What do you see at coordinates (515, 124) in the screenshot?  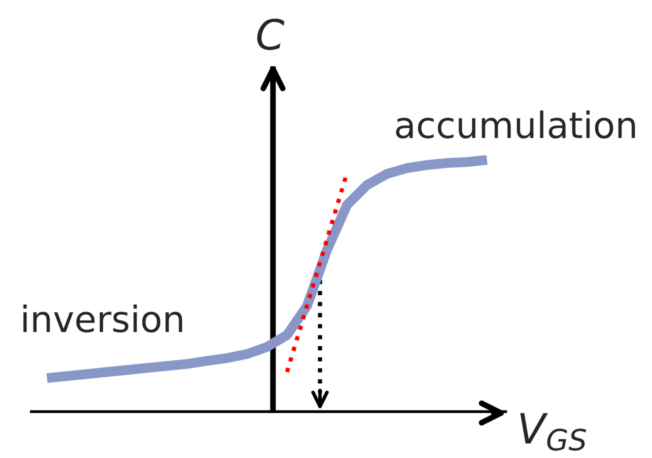 I see `text: accumulation` at bounding box center [515, 124].